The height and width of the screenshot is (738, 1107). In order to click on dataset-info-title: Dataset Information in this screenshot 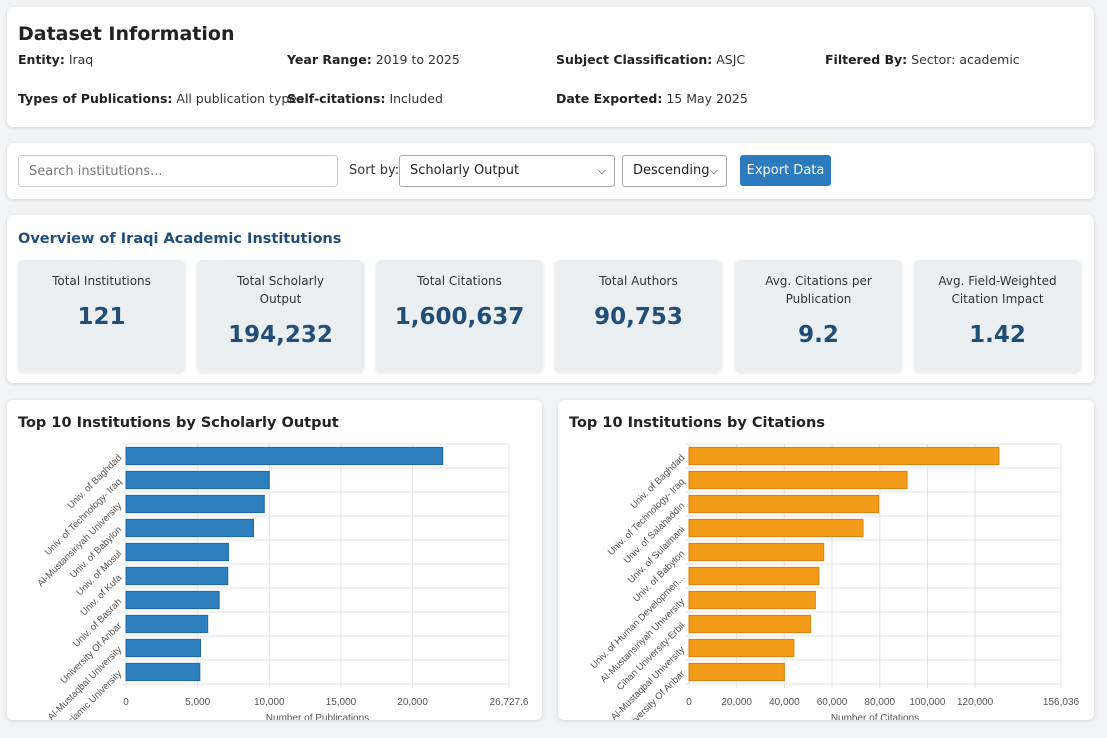, I will do `click(126, 34)`.